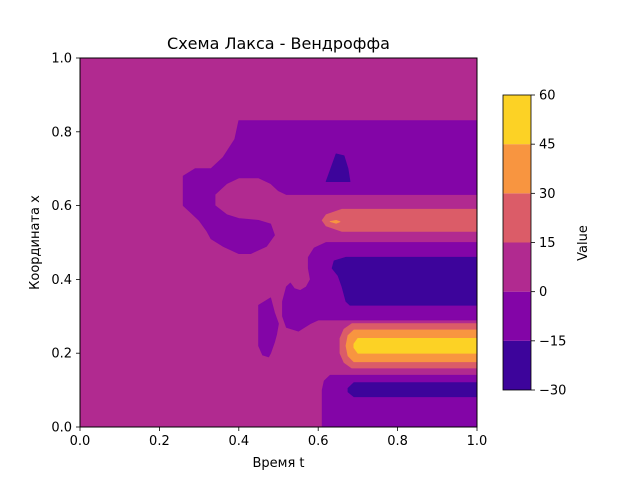 The width and height of the screenshot is (640, 480). I want to click on colorbar-tick-label-5: 45, so click(547, 145).